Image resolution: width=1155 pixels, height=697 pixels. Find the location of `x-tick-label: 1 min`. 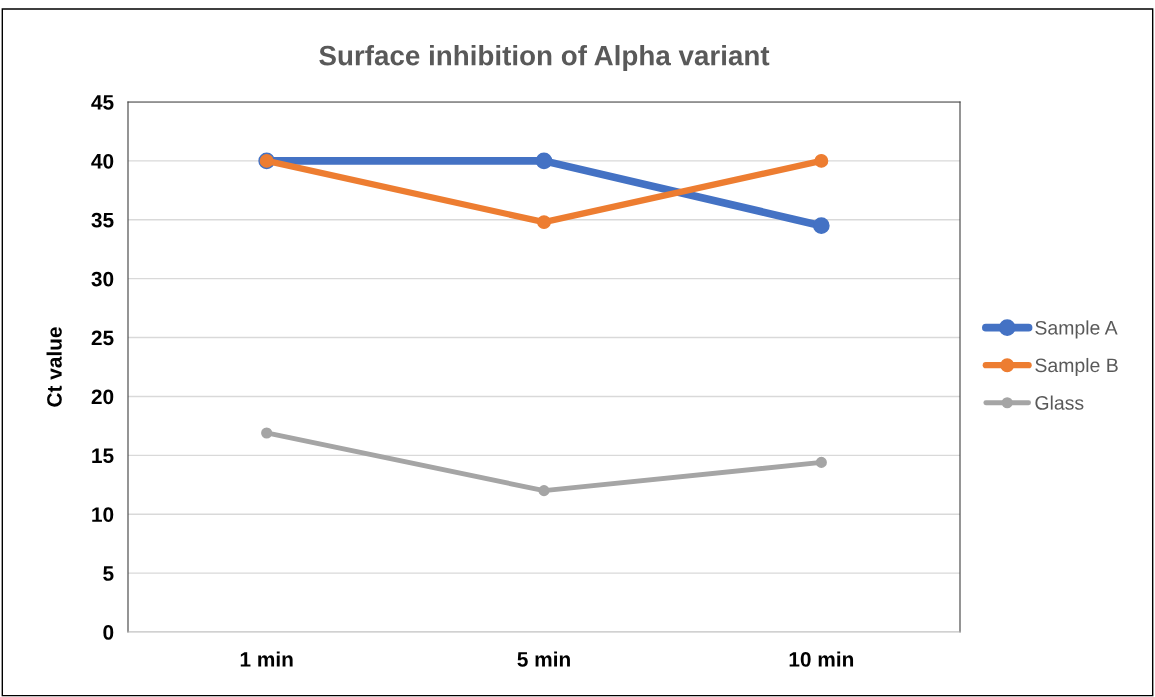

x-tick-label: 1 min is located at coordinates (266, 659).